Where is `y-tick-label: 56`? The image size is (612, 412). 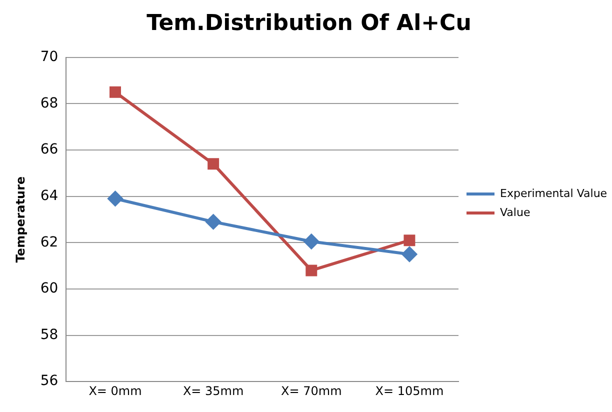 y-tick-label: 56 is located at coordinates (49, 381).